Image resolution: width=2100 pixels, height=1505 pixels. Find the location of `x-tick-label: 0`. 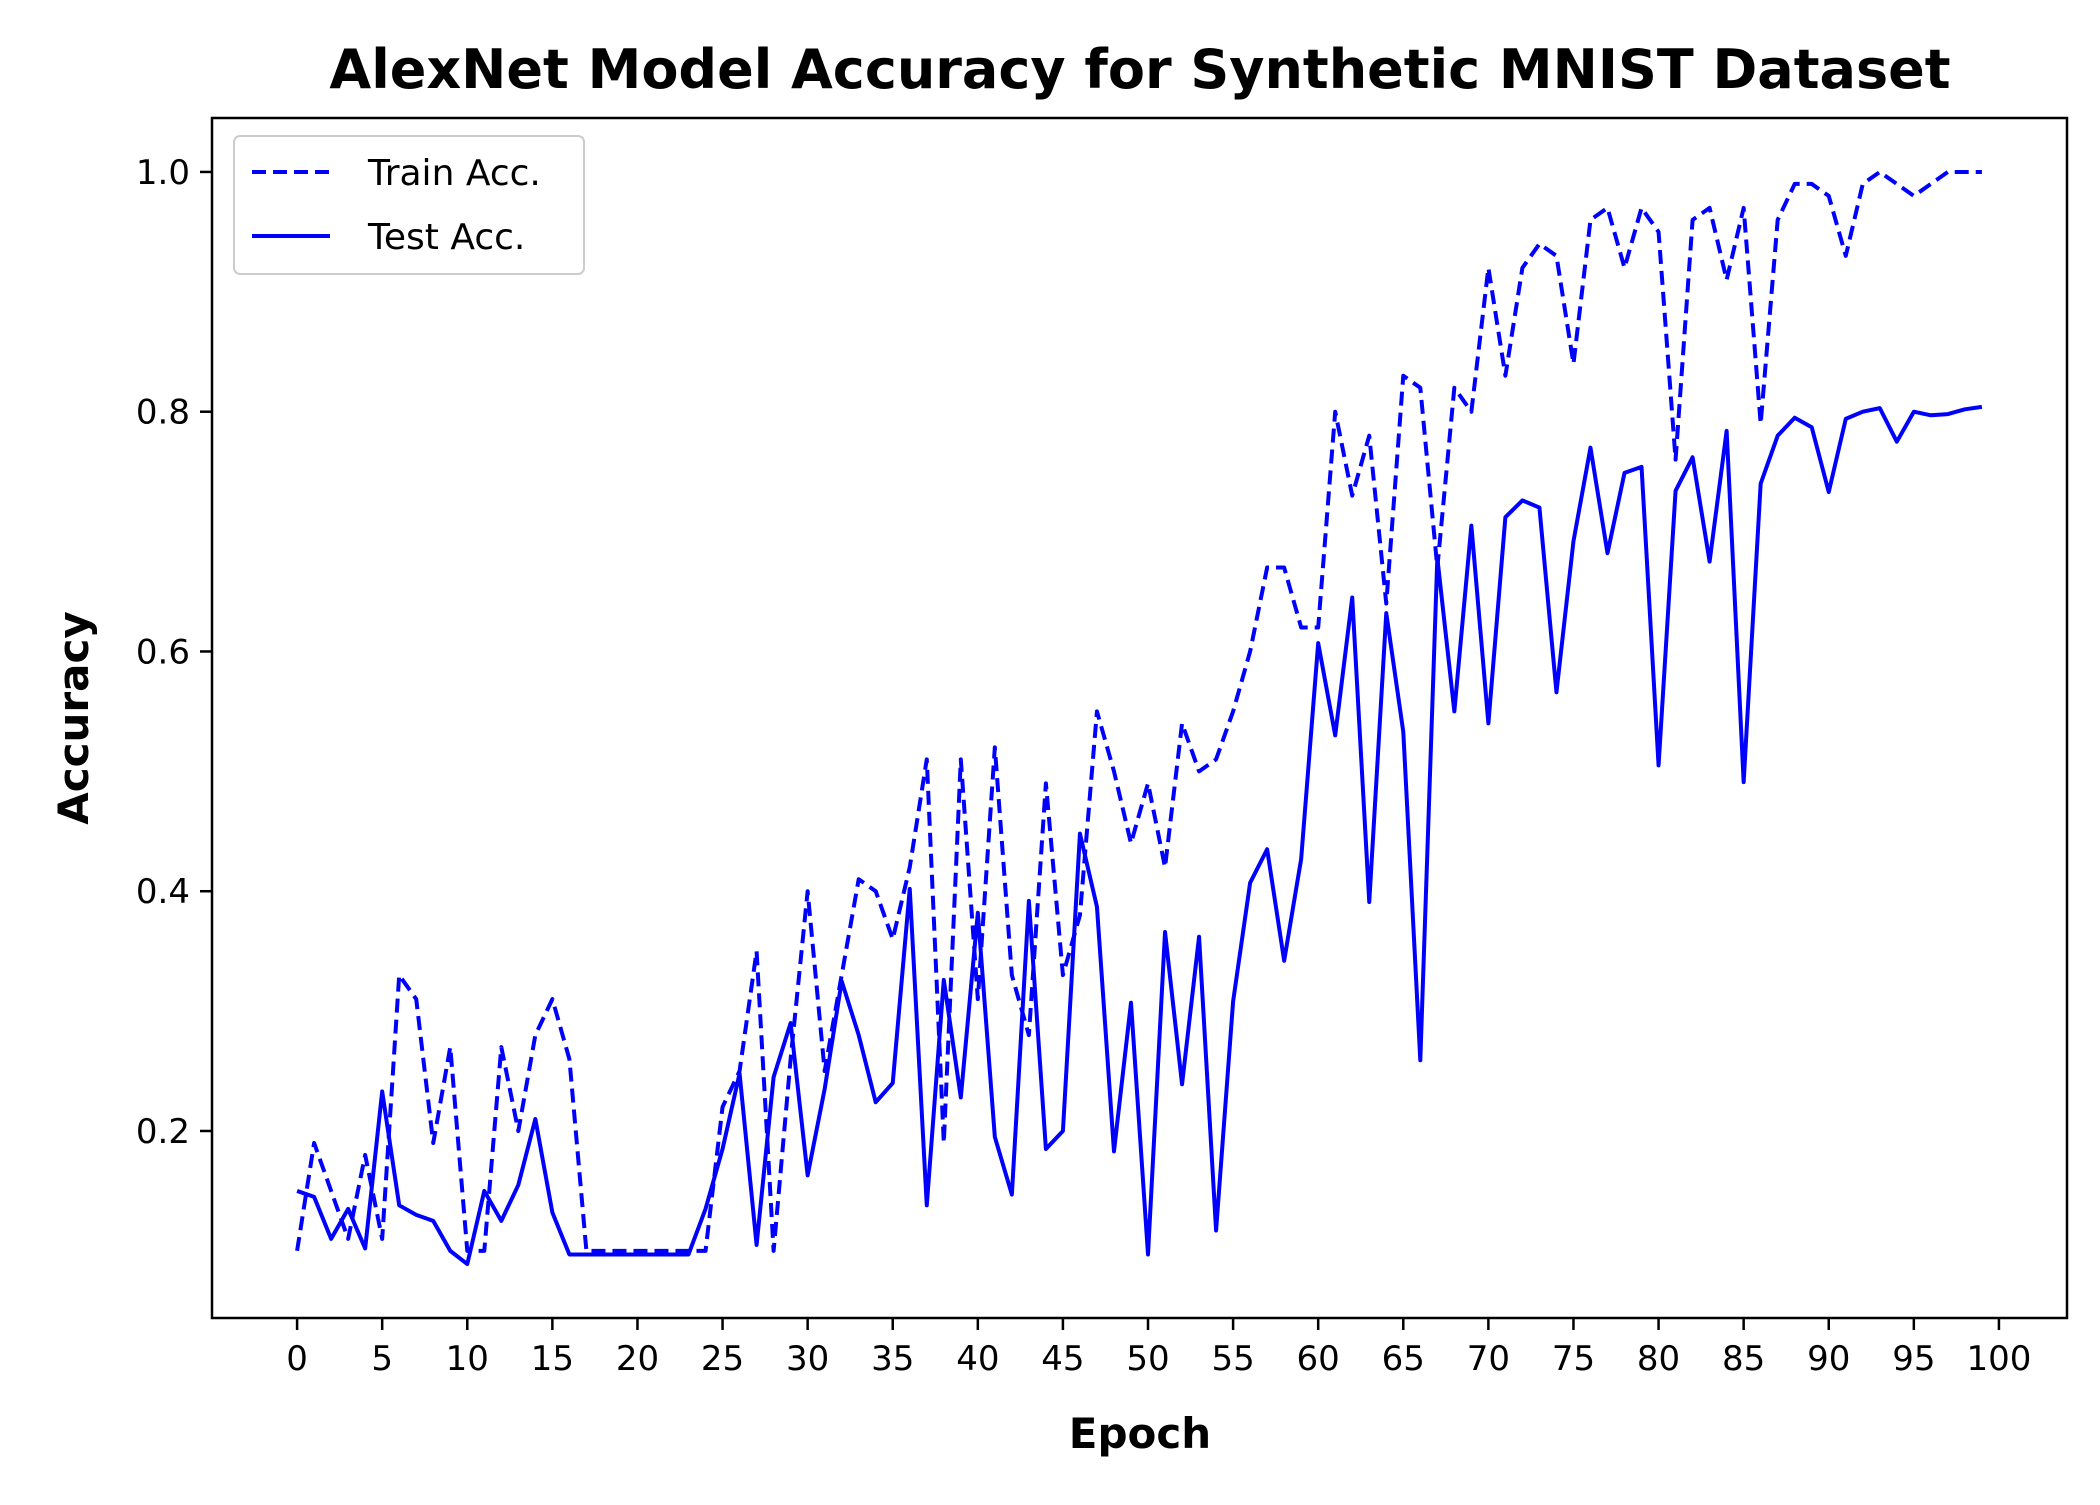

x-tick-label: 0 is located at coordinates (297, 1359).